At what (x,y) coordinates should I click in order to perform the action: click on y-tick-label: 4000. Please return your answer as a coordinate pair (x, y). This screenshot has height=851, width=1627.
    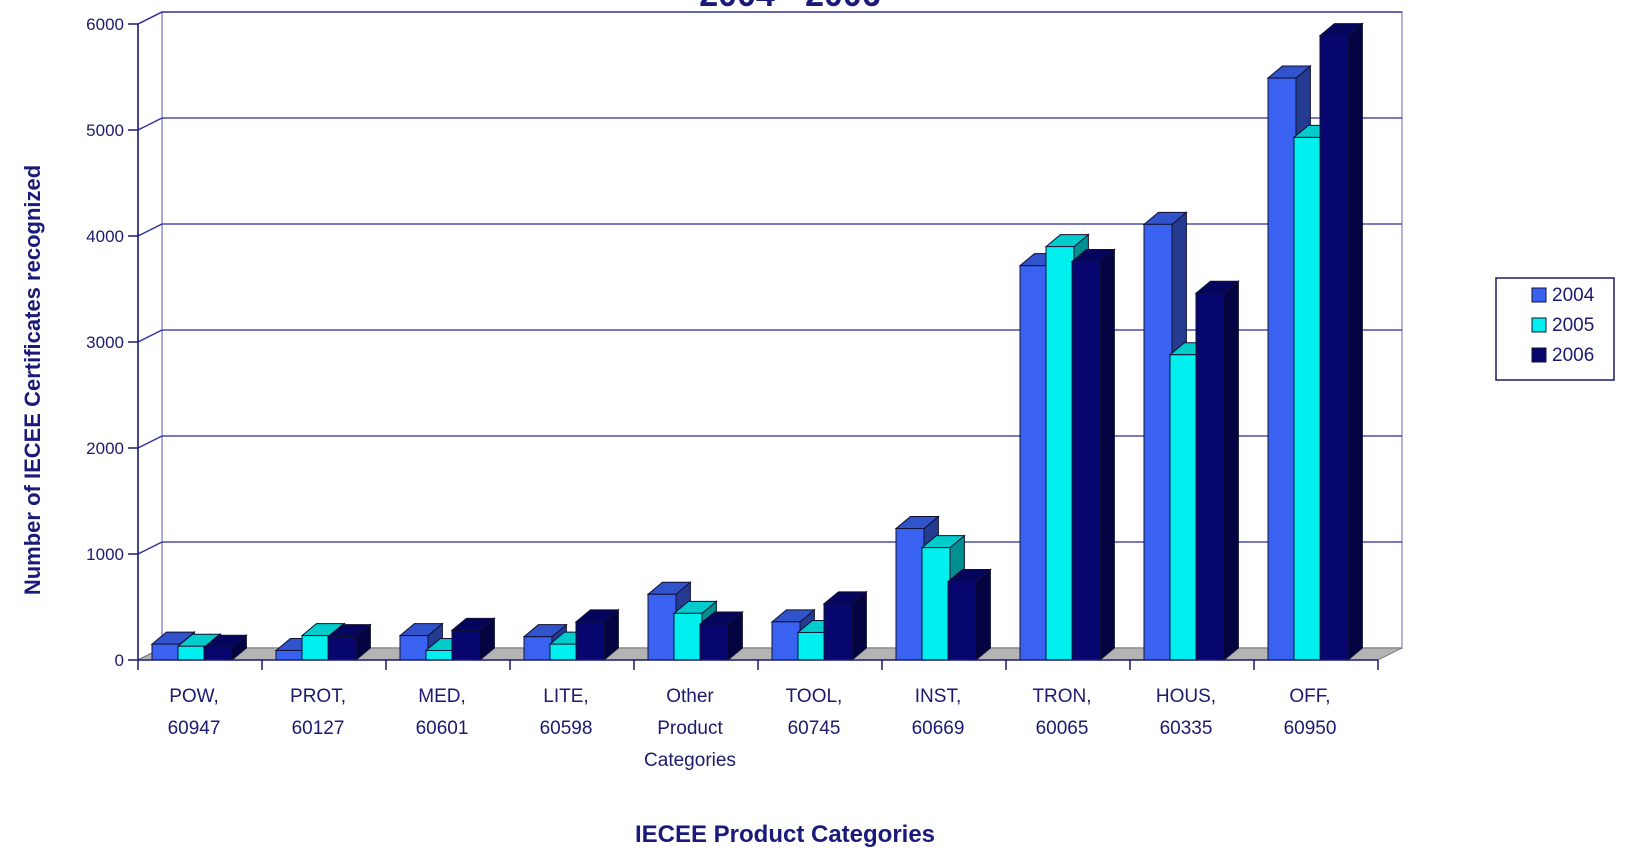
    Looking at the image, I should click on (105, 236).